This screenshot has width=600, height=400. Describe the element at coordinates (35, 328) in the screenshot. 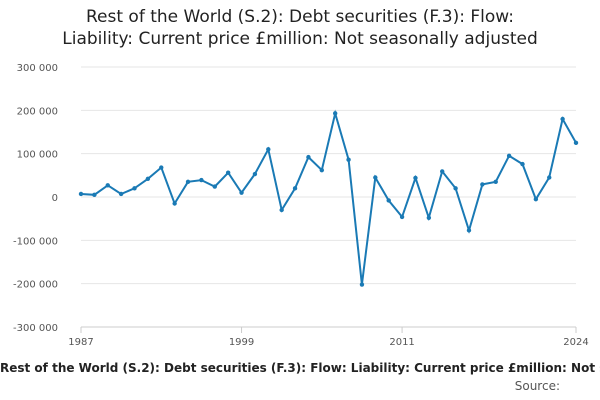

I see `y-tick-label: -300 000` at that location.